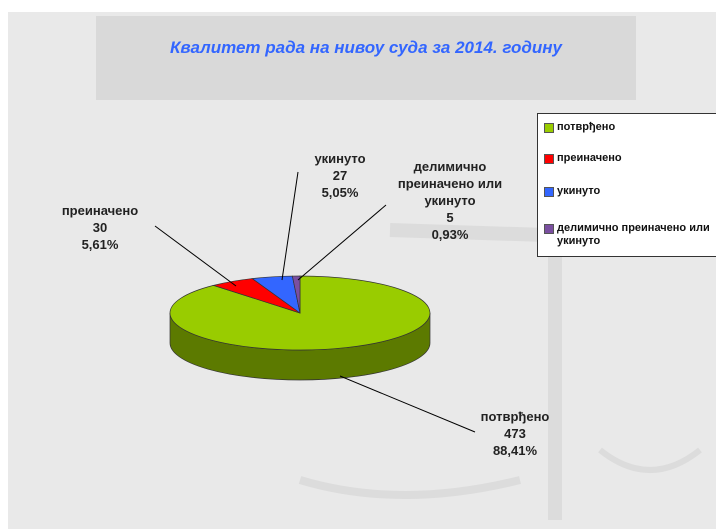 The width and height of the screenshot is (716, 529). I want to click on legend-entry: преиначено, so click(630, 158).